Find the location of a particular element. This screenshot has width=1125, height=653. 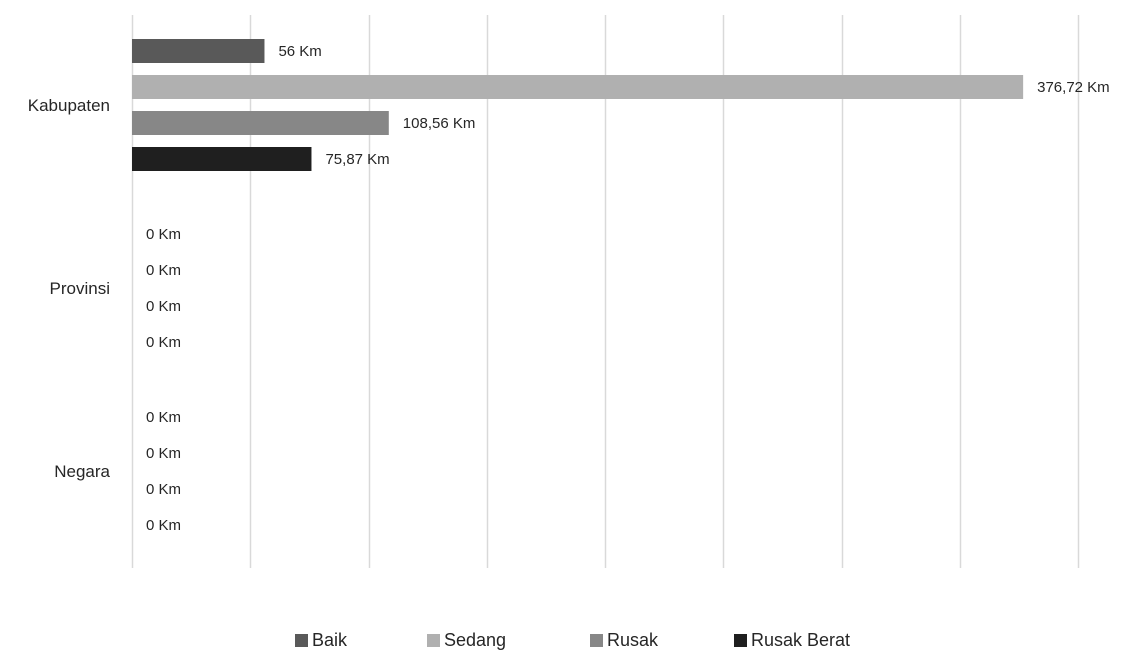

legend-label-sedang: Sedang is located at coordinates (475, 640).